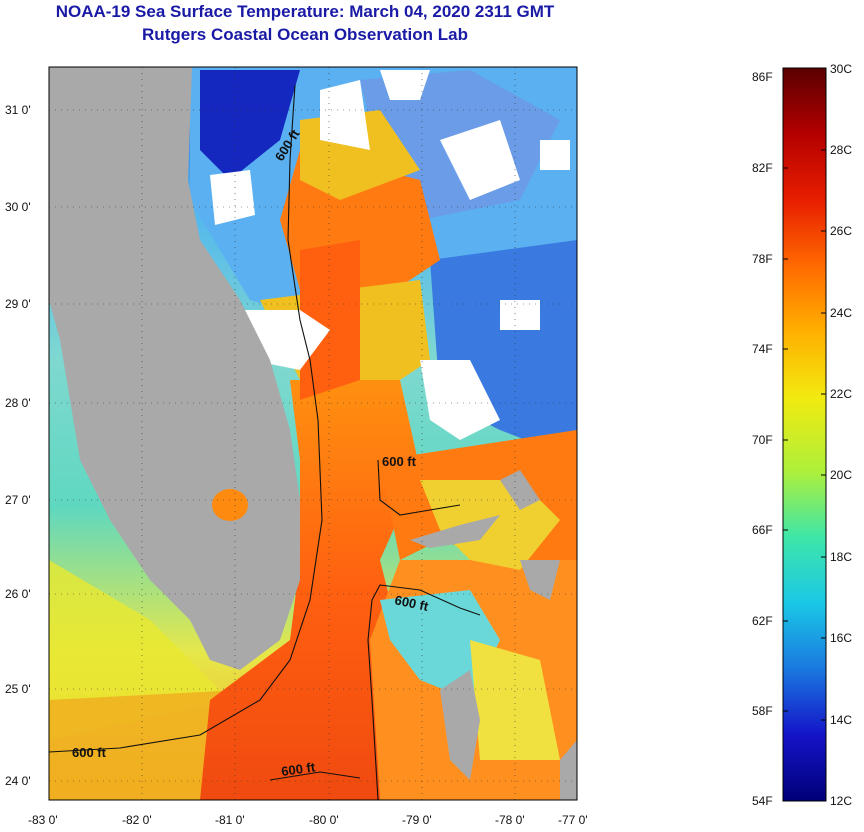 The width and height of the screenshot is (864, 832). What do you see at coordinates (137, 820) in the screenshot?
I see `lon-tick-label: -82 0'` at bounding box center [137, 820].